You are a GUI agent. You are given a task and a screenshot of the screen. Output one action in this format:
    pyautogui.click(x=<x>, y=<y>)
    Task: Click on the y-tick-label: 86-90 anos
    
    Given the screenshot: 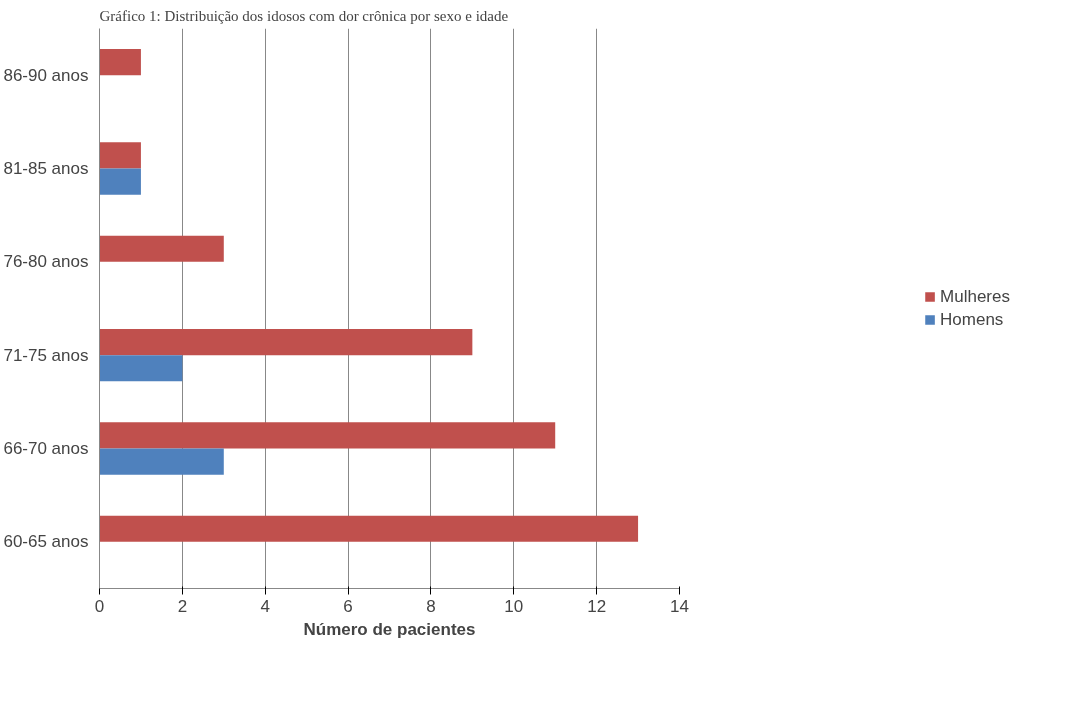 What is the action you would take?
    pyautogui.click(x=46, y=75)
    